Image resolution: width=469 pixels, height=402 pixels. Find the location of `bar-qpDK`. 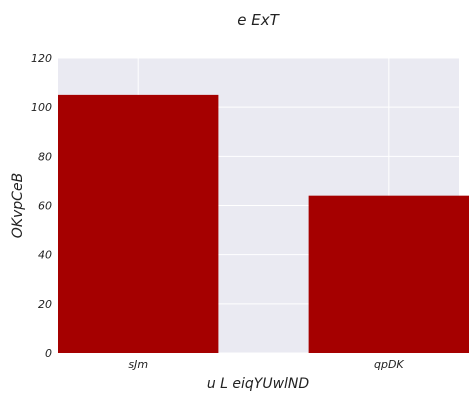

bar-qpDK is located at coordinates (388, 274).